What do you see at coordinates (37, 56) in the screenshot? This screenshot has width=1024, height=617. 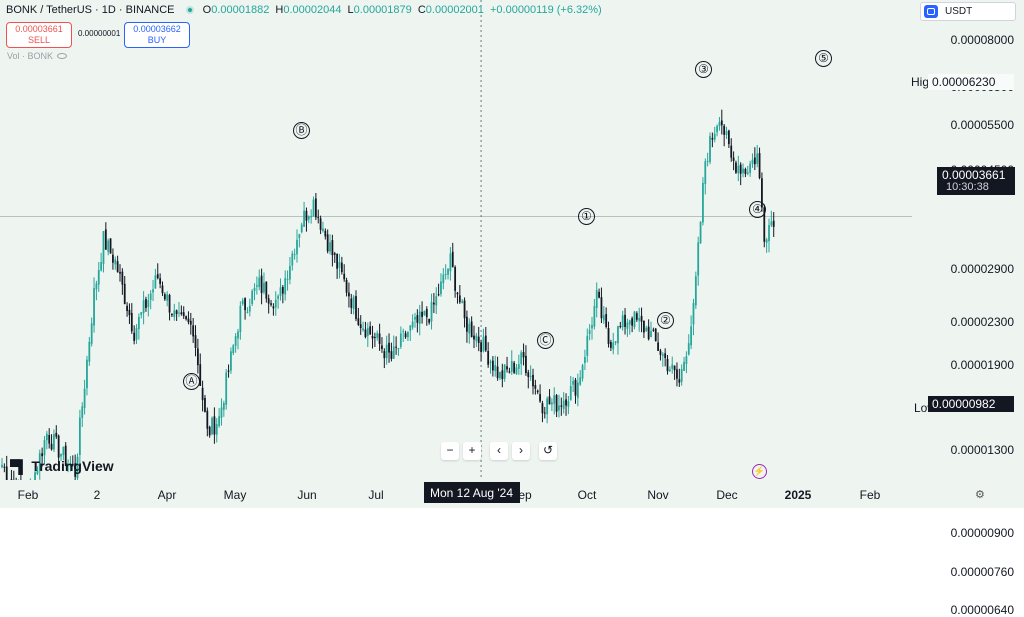 I see `volume-legend: Vol · BONK` at bounding box center [37, 56].